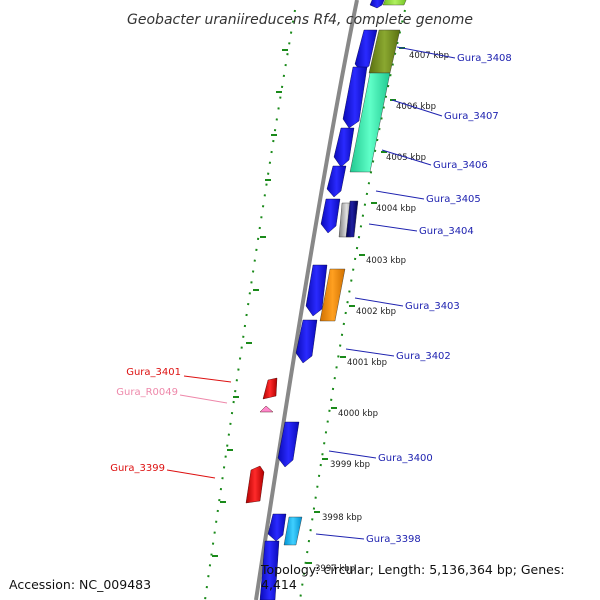 The image size is (600, 600). Describe the element at coordinates (153, 372) in the screenshot. I see `gene-label: Gura_3401` at that location.